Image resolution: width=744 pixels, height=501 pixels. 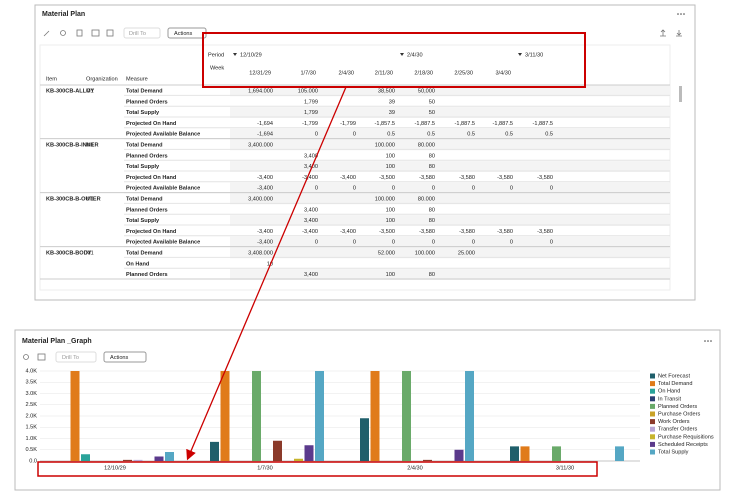 I want to click on actions-button, so click(x=125, y=357).